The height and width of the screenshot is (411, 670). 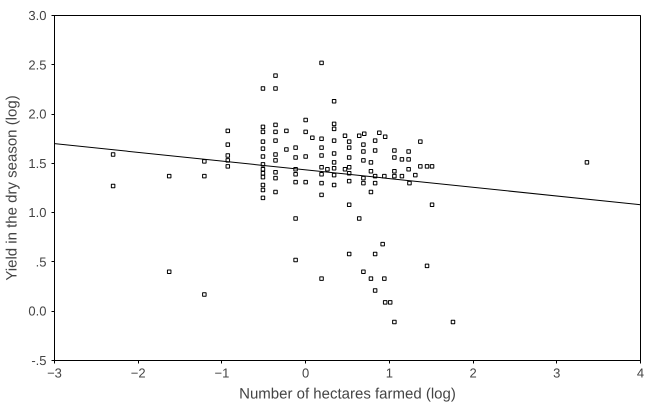 I want to click on y-tick-label: 2.5, so click(x=37, y=64).